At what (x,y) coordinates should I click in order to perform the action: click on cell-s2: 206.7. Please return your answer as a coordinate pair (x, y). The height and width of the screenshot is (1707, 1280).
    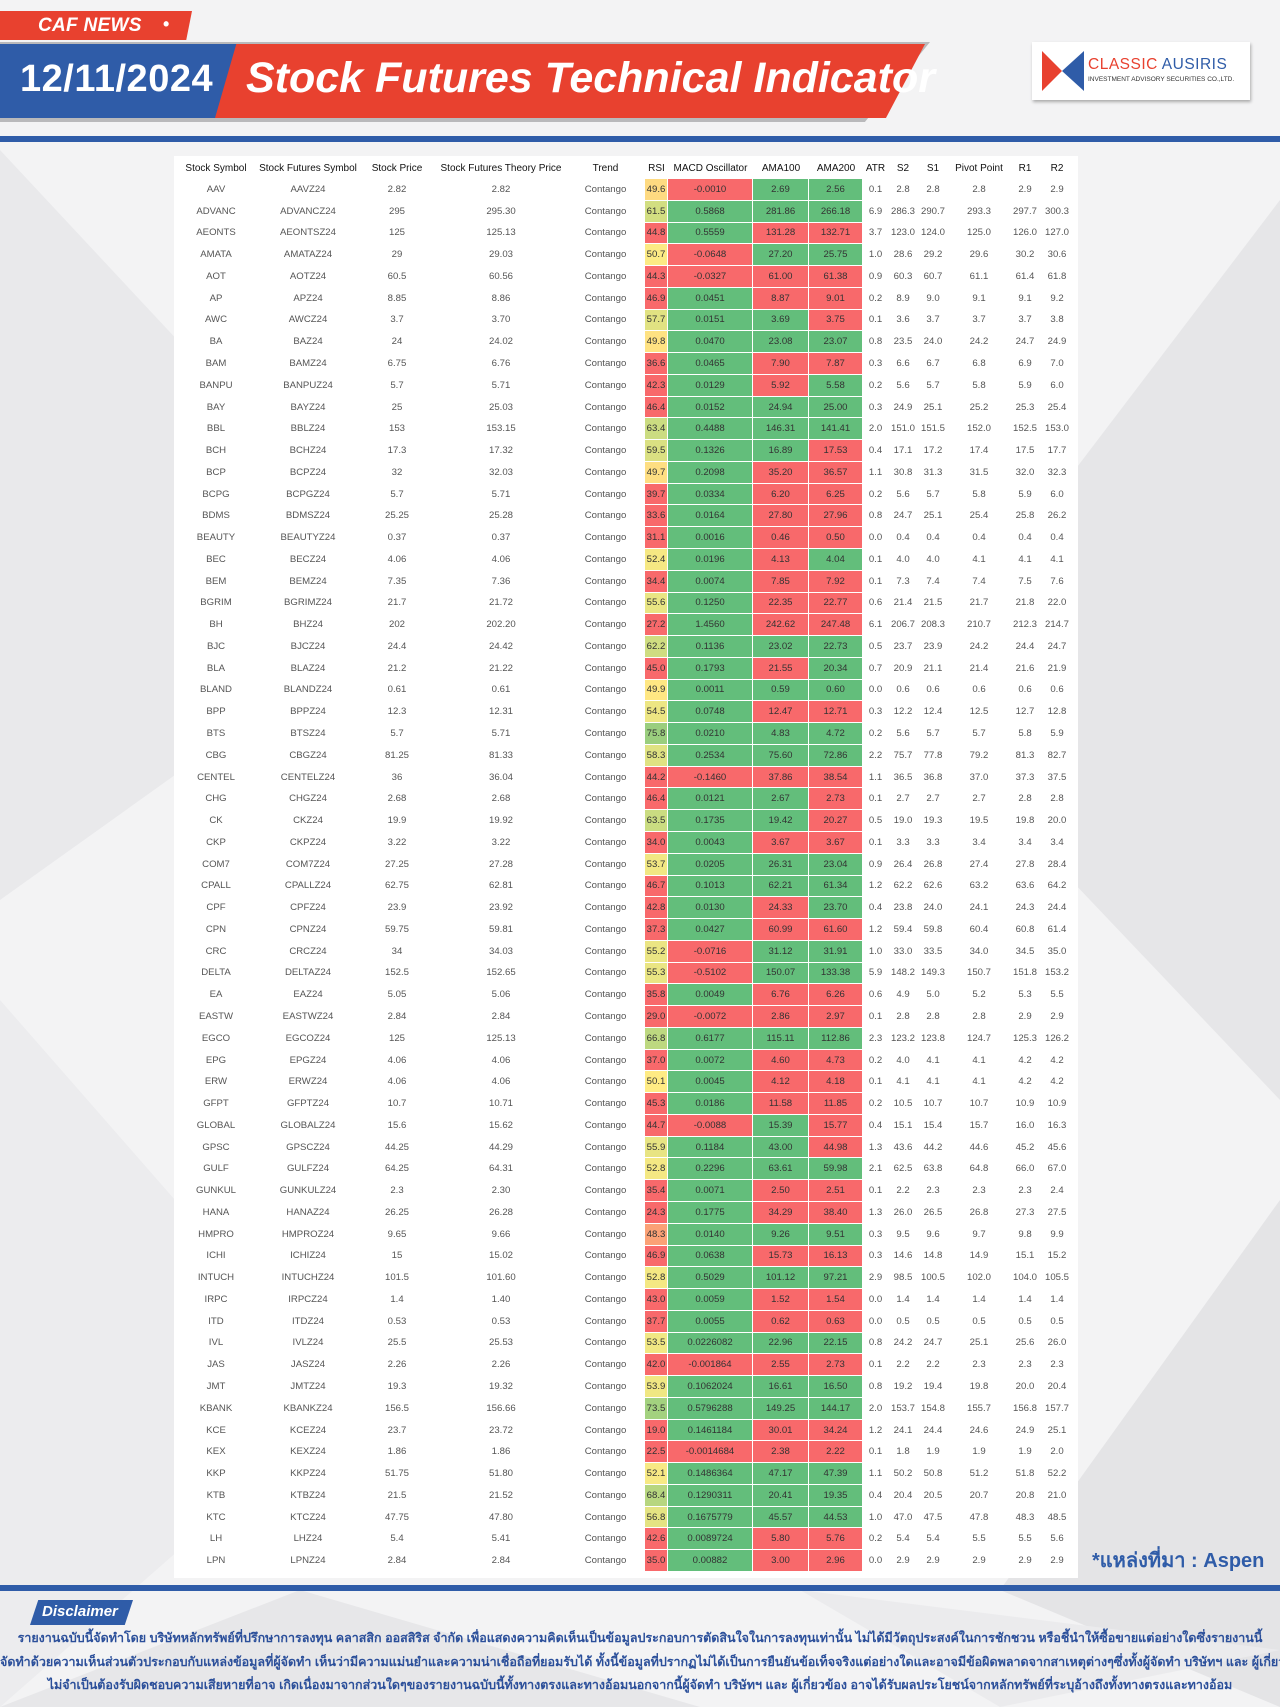
    Looking at the image, I should click on (903, 625).